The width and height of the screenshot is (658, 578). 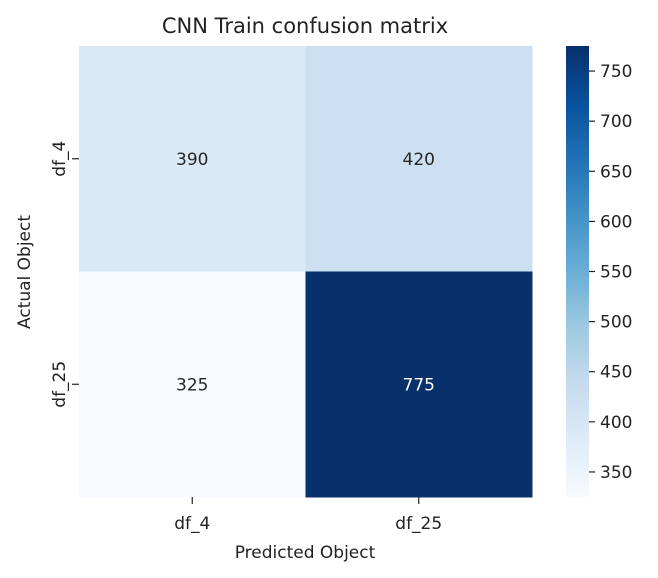 I want to click on colorbar-ticks: 350 400 450 500 550 600 650 700 750, so click(x=610, y=272).